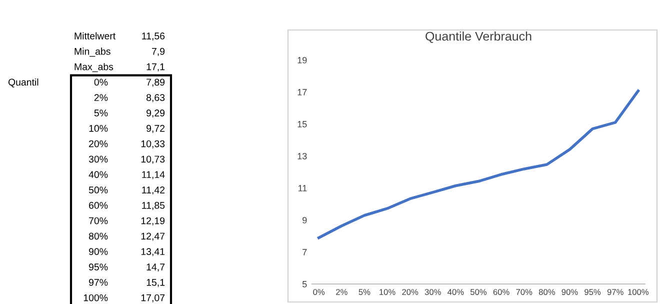  What do you see at coordinates (23, 83) in the screenshot?
I see `text: Quantil` at bounding box center [23, 83].